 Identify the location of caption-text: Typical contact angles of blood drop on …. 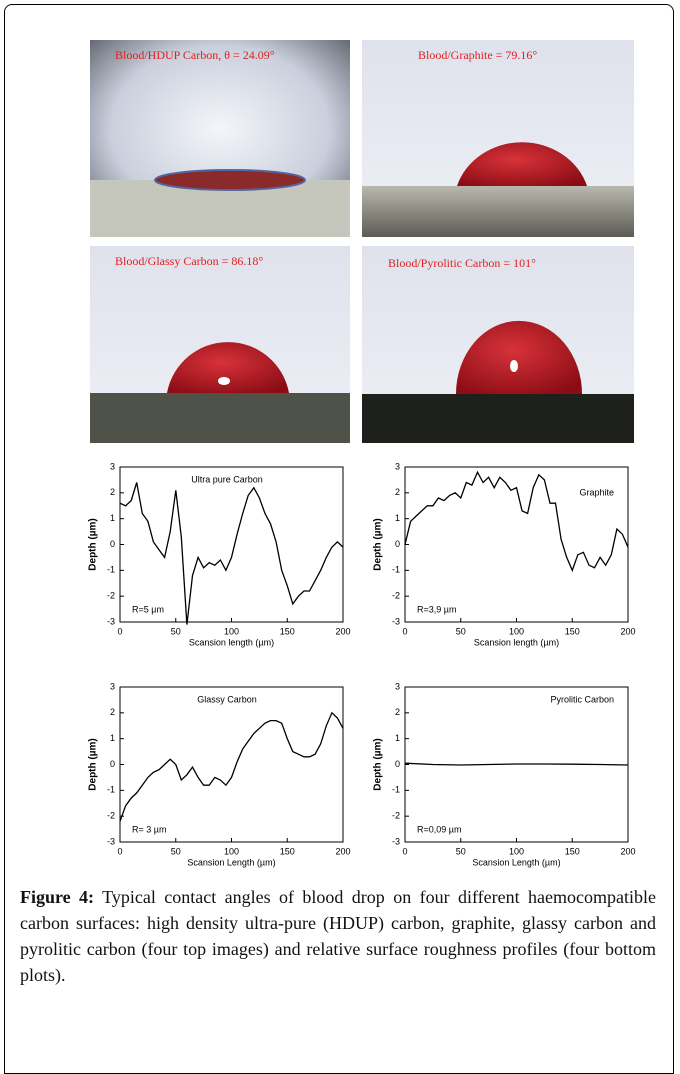
(338, 936).